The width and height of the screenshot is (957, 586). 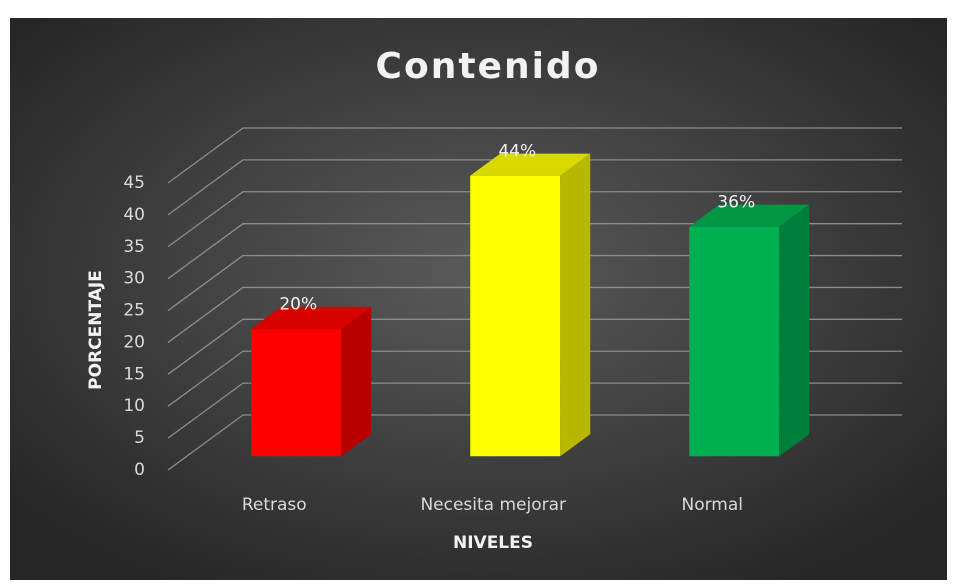 What do you see at coordinates (134, 247) in the screenshot?
I see `y-tick-label: 35` at bounding box center [134, 247].